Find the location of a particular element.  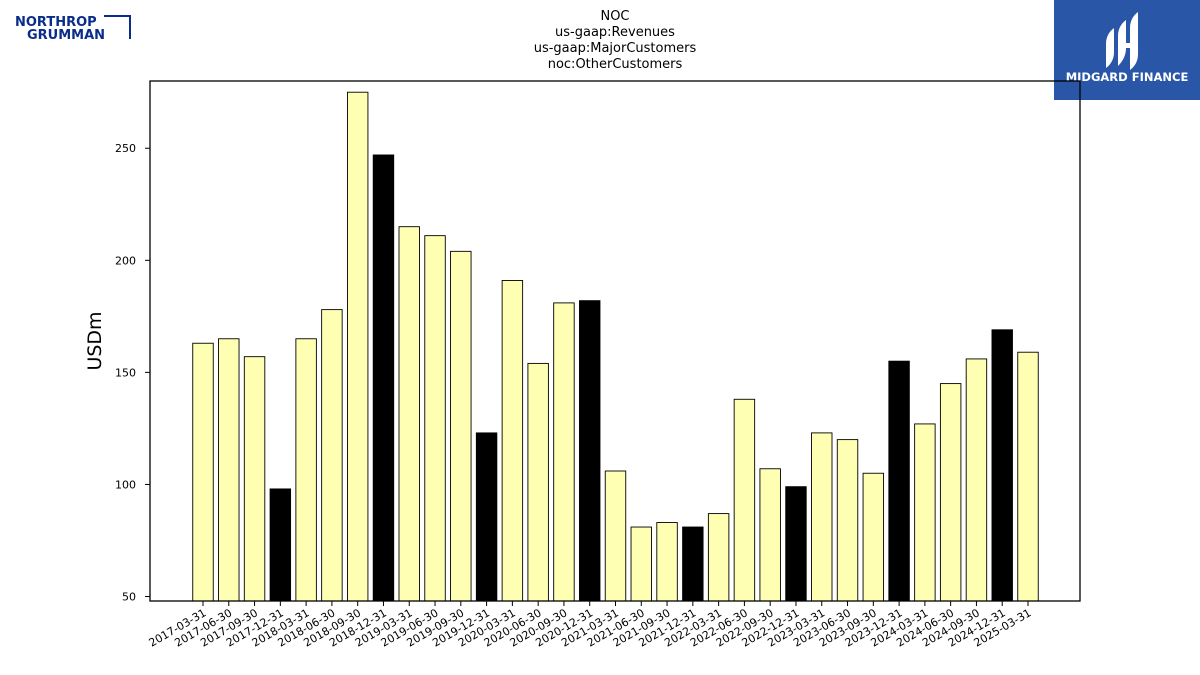

midgard-logo-text: MIDGARD FINANCE is located at coordinates (1127, 77).